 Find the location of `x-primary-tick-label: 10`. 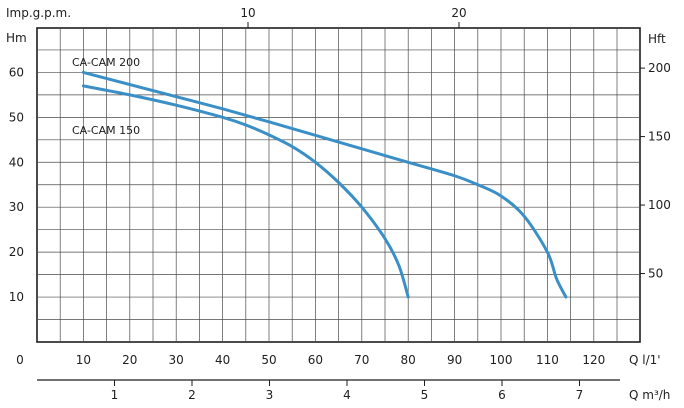

x-primary-tick-label: 10 is located at coordinates (83, 360).